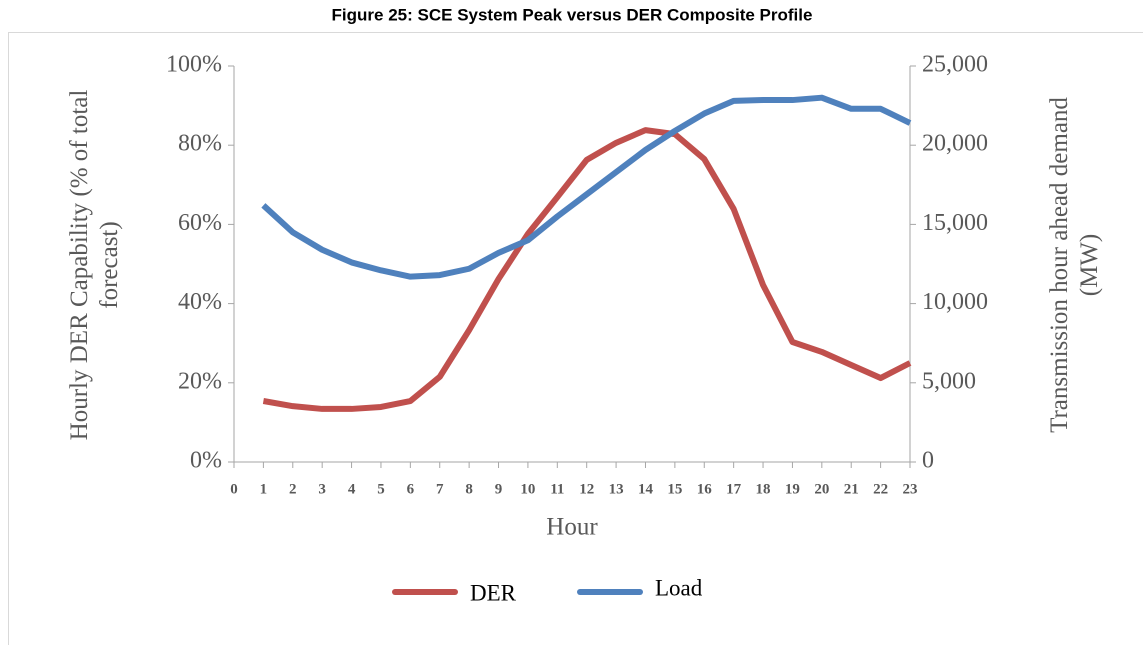 The height and width of the screenshot is (645, 1143). Describe the element at coordinates (734, 489) in the screenshot. I see `x-tick-label: 17` at that location.